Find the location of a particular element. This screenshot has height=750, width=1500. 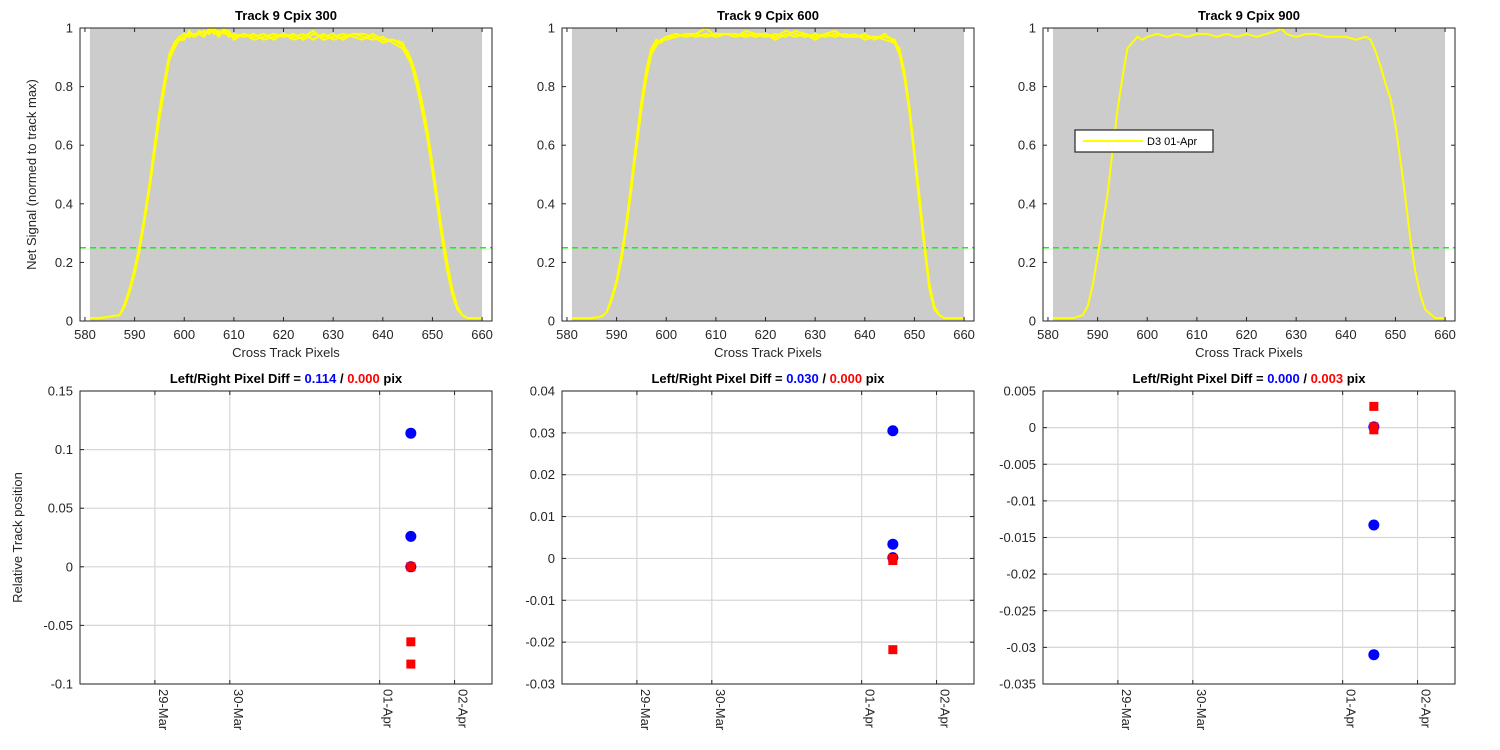

y-axis-label: Net Signal (normed to track max) is located at coordinates (31, 174).